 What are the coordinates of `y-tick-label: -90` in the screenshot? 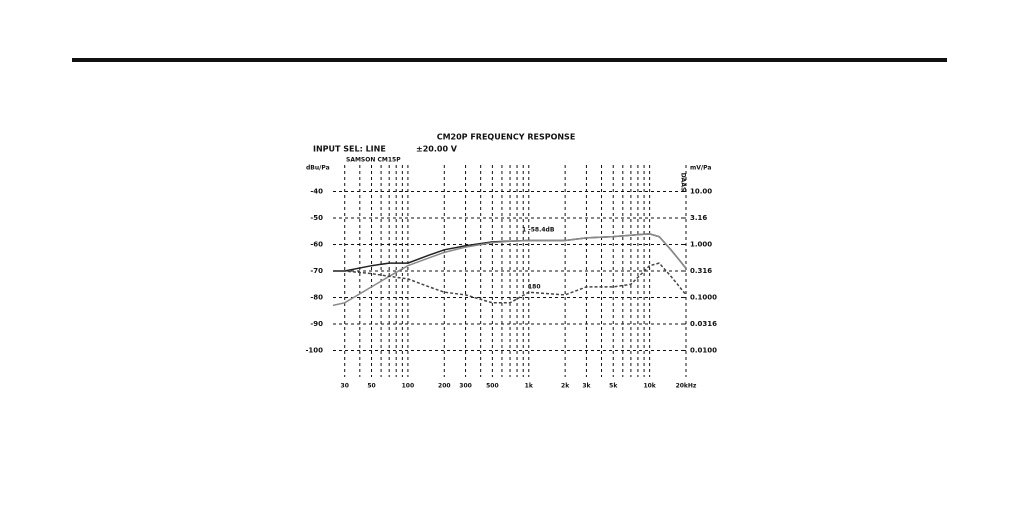 It's located at (316, 324).